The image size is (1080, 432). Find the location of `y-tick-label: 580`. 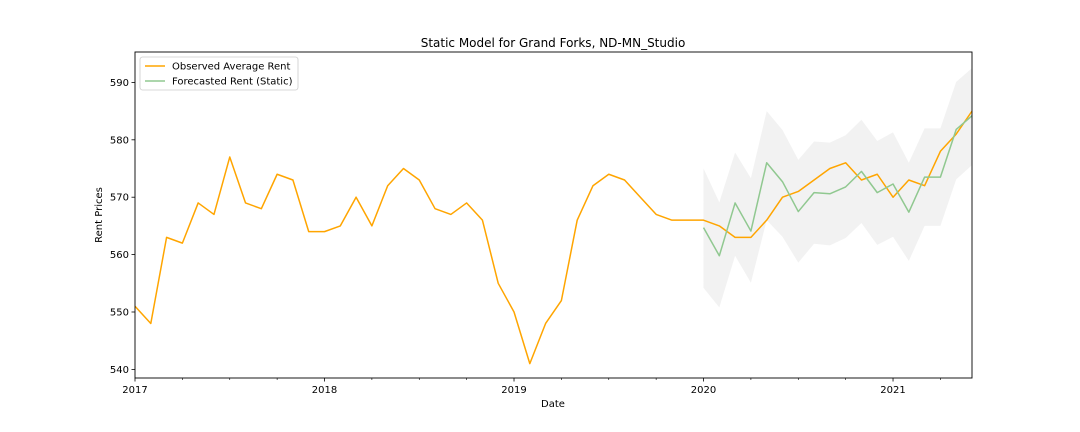

y-tick-label: 580 is located at coordinates (119, 140).